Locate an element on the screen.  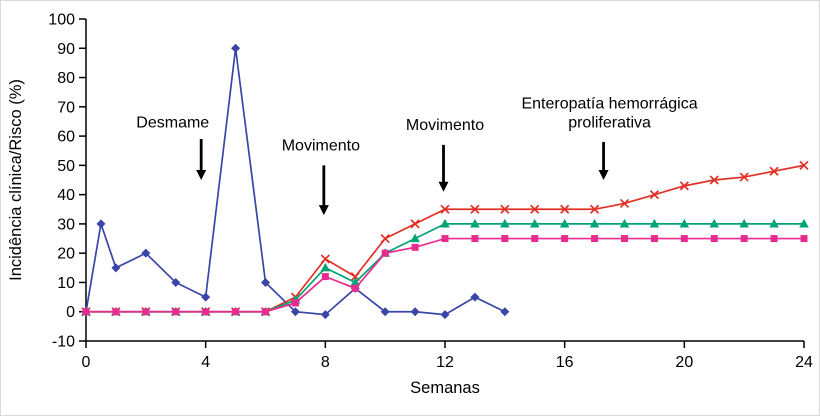
x-tick-label: 24 is located at coordinates (804, 362).